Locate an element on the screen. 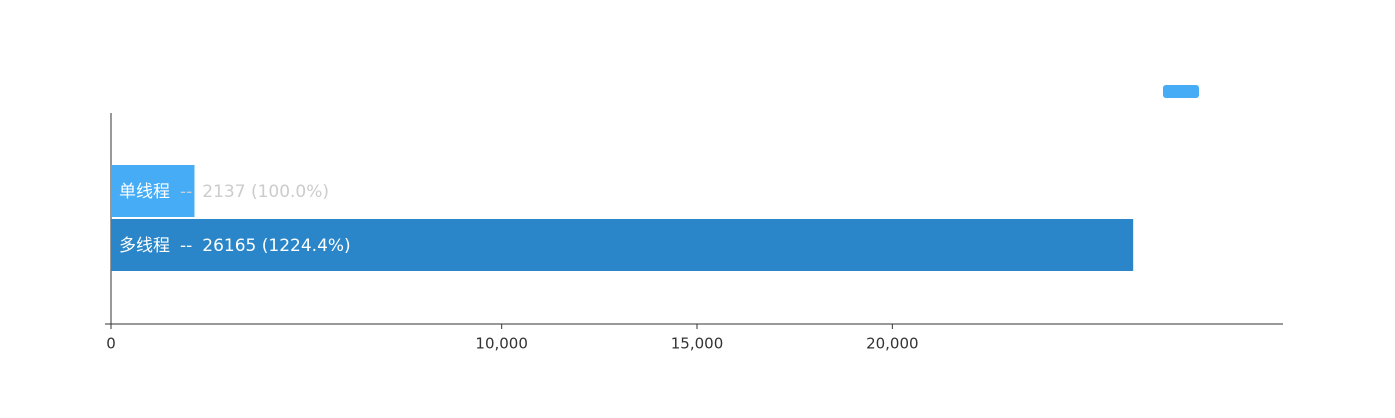 The image size is (1395, 418). value-label: 2137 (100.0%) is located at coordinates (265, 192).